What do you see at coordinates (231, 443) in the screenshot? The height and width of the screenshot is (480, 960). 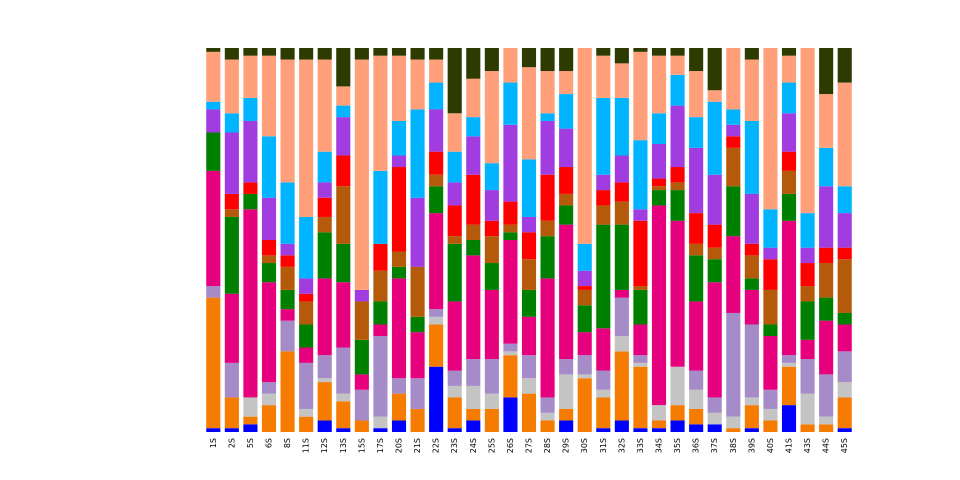 I see `x-tick-label: 2S` at bounding box center [231, 443].